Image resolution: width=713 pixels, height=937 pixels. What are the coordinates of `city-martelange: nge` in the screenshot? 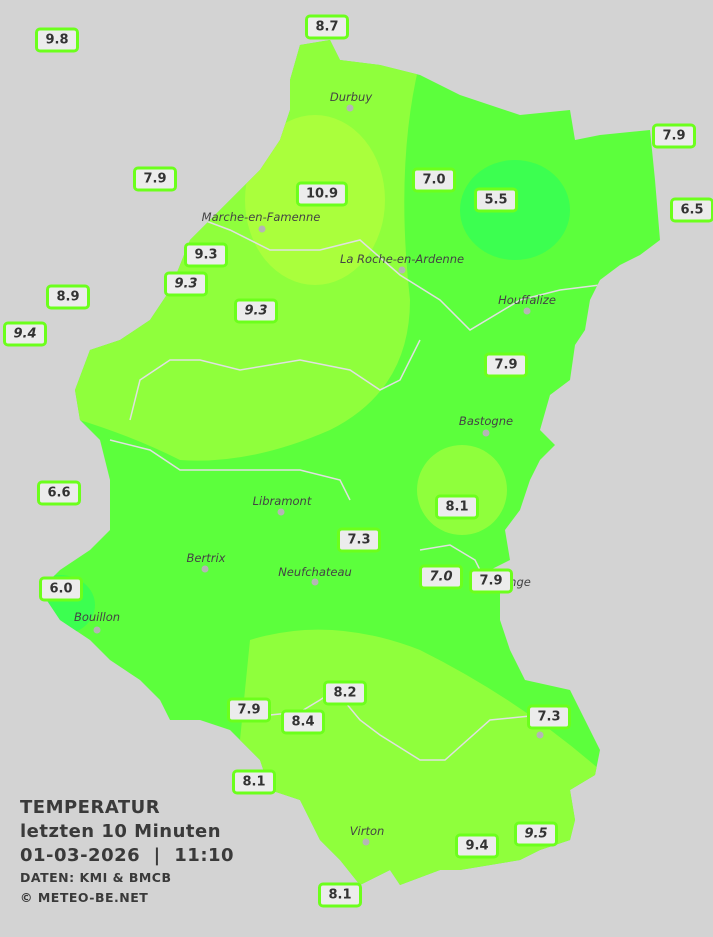 It's located at (520, 582).